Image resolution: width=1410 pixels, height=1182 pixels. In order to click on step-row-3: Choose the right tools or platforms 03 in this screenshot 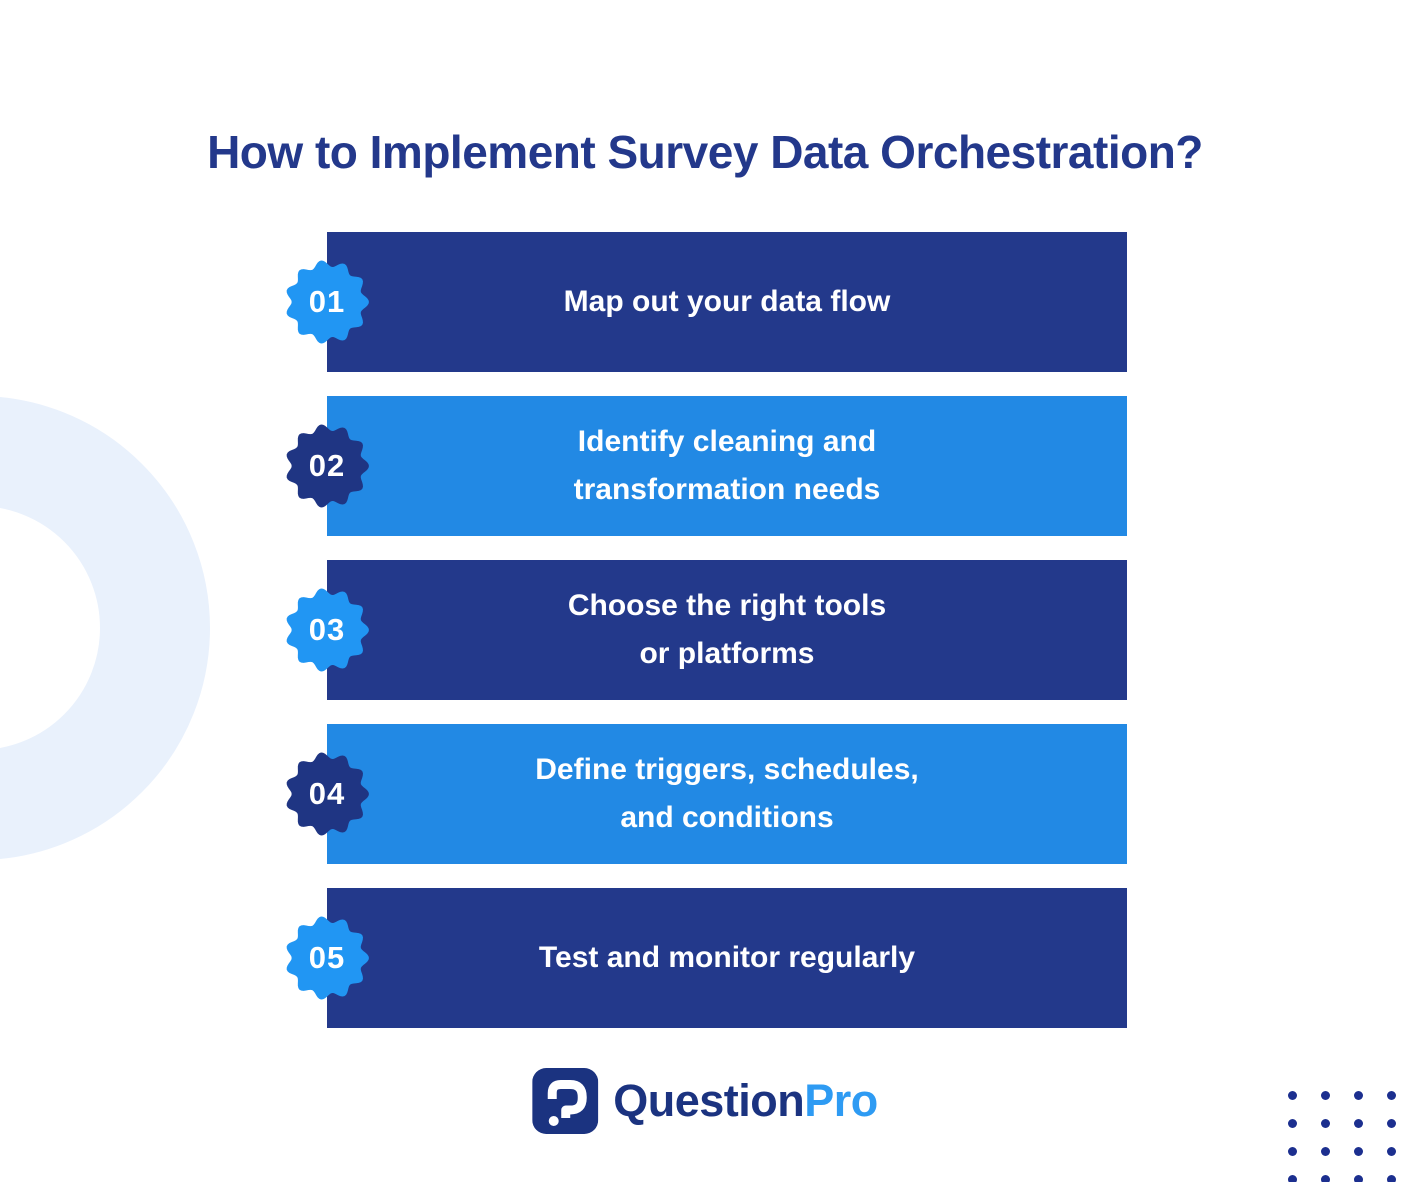, I will do `click(706, 630)`.